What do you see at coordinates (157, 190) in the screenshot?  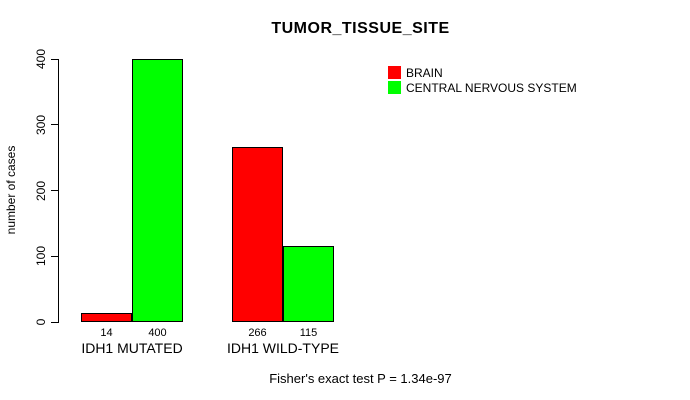 I see `bar-idh1-mutated-central-nervous-system` at bounding box center [157, 190].